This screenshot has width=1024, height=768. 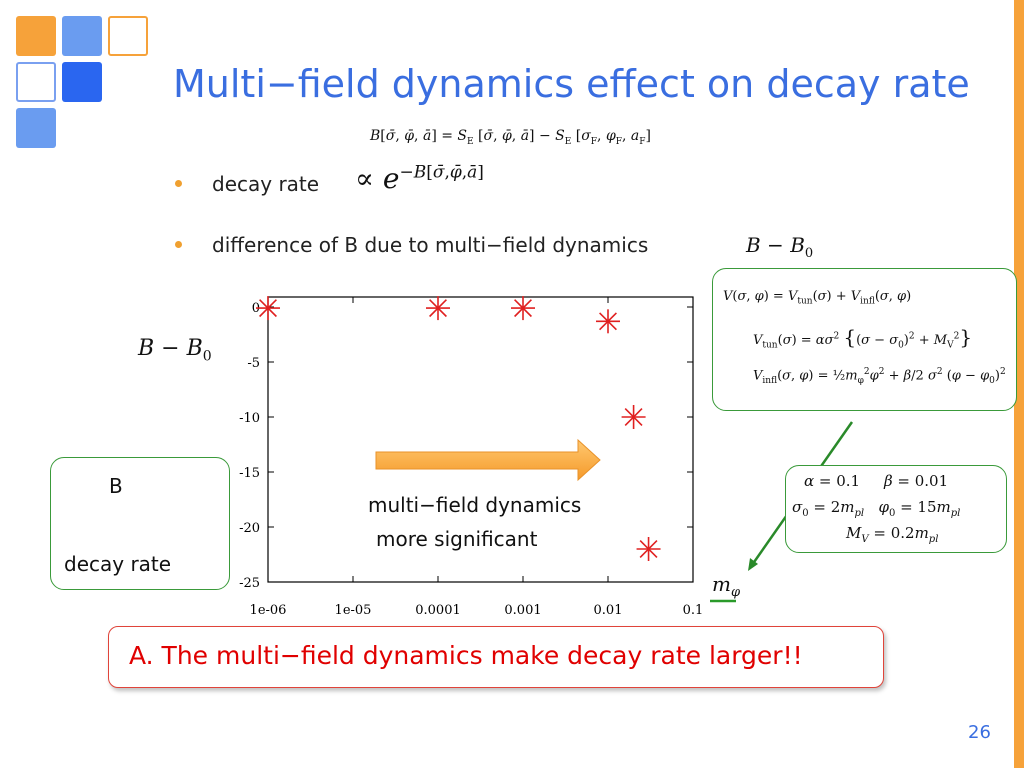 What do you see at coordinates (118, 564) in the screenshot?
I see `decay-rate-label: decay rate` at bounding box center [118, 564].